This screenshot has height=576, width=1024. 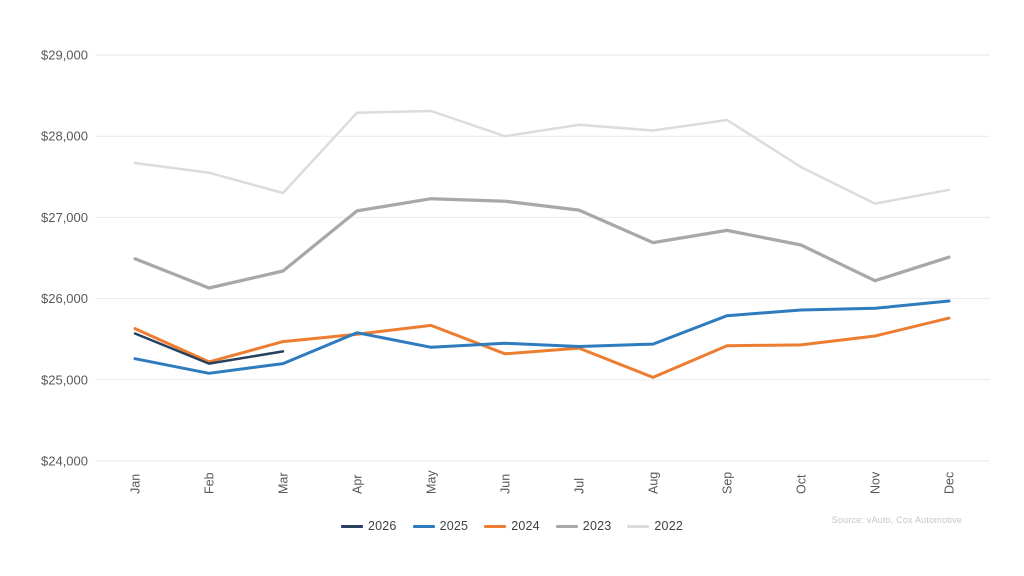 I want to click on y-axis-label: $25,000, so click(x=64, y=379).